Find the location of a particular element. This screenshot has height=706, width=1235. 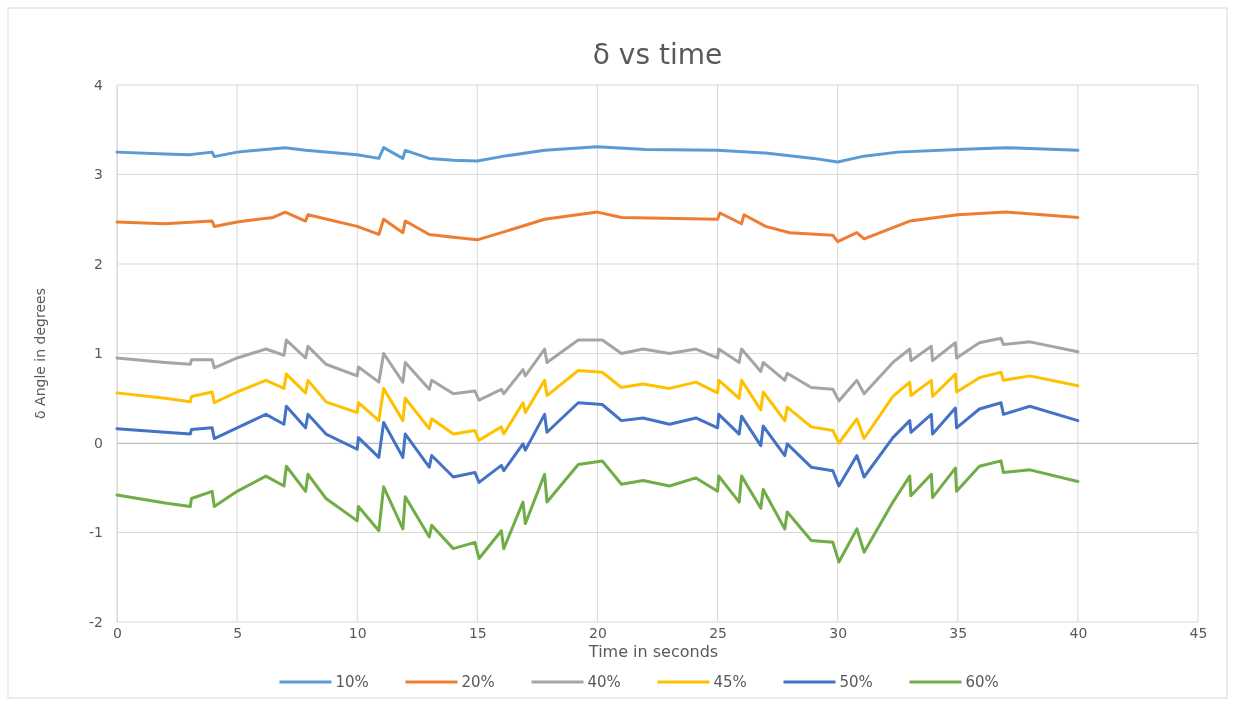

legend-label: 50% is located at coordinates (856, 682).